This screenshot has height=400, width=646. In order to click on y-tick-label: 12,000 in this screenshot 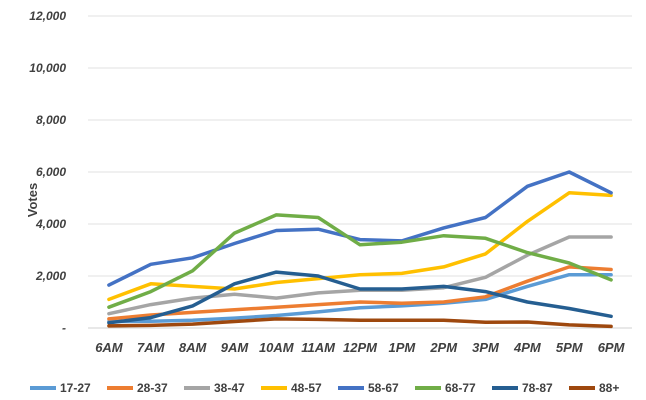, I will do `click(47, 16)`.